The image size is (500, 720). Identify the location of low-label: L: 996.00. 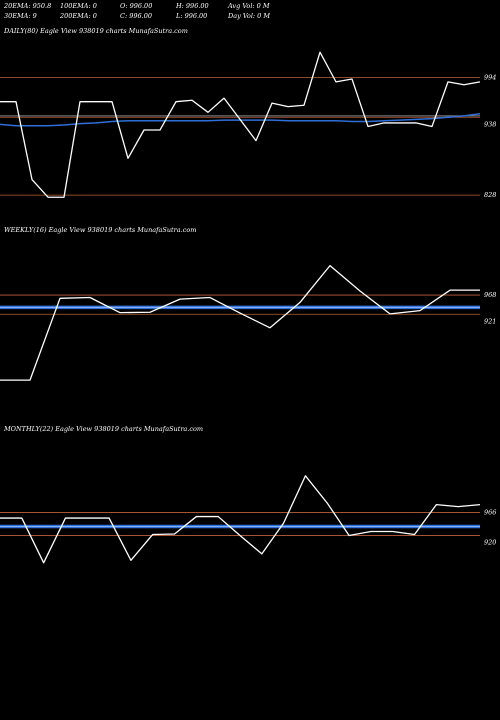
(192, 16).